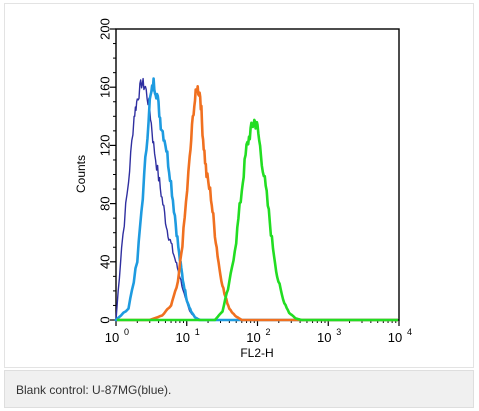 This screenshot has height=411, width=479. What do you see at coordinates (256, 353) in the screenshot?
I see `x-axis-title: FL2-H` at bounding box center [256, 353].